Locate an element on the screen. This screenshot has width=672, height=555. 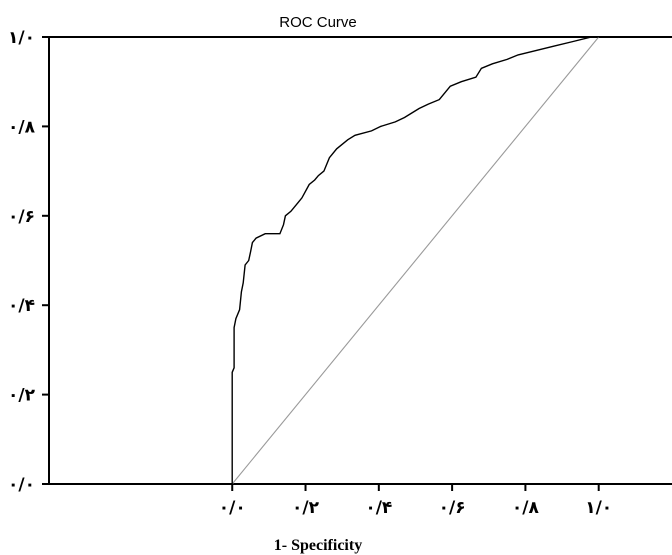
x-tick-label: ۱/۰ is located at coordinates (598, 508).